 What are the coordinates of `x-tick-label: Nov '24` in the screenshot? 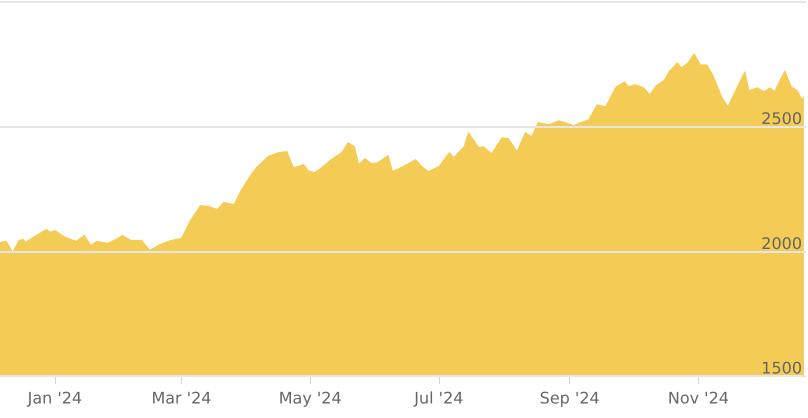 It's located at (698, 398).